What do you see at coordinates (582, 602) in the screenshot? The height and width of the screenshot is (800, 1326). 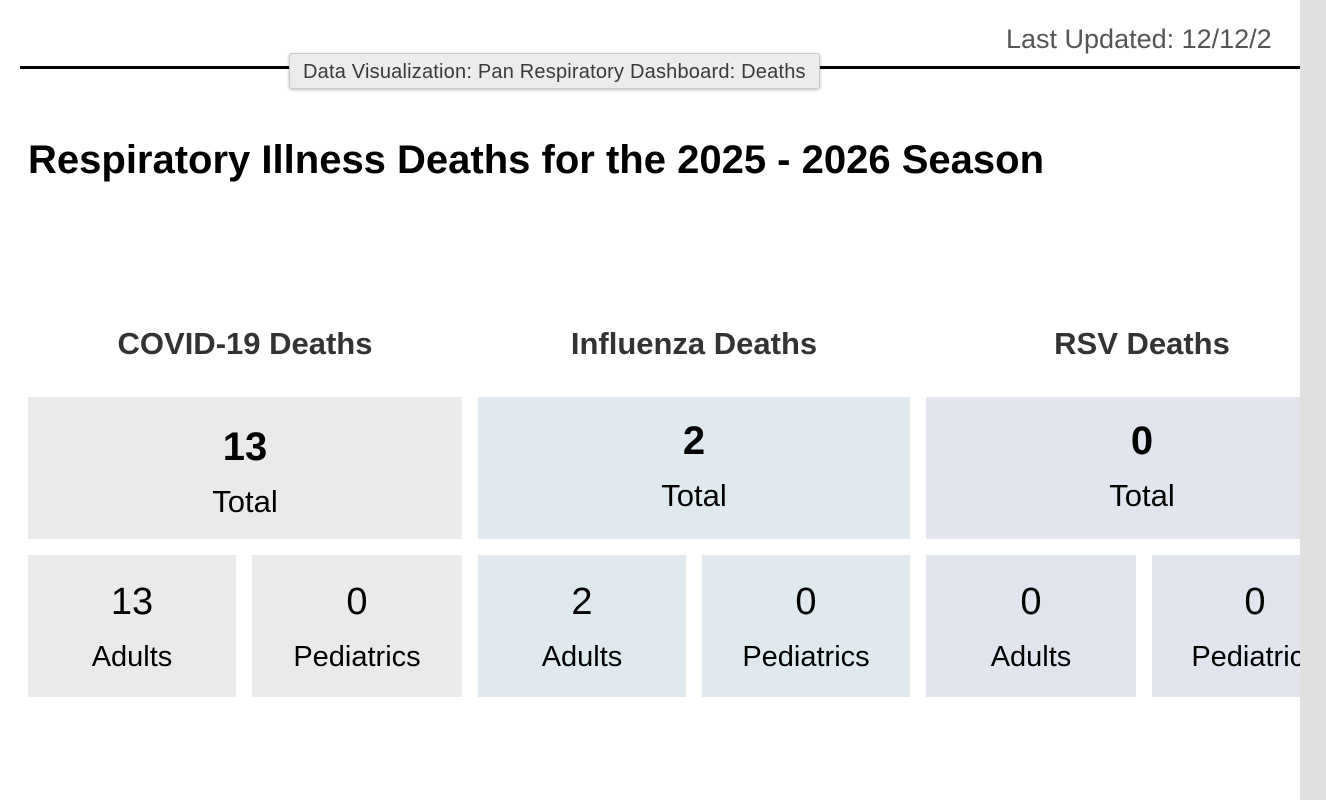 I see `influenza-adults-value: 2` at bounding box center [582, 602].